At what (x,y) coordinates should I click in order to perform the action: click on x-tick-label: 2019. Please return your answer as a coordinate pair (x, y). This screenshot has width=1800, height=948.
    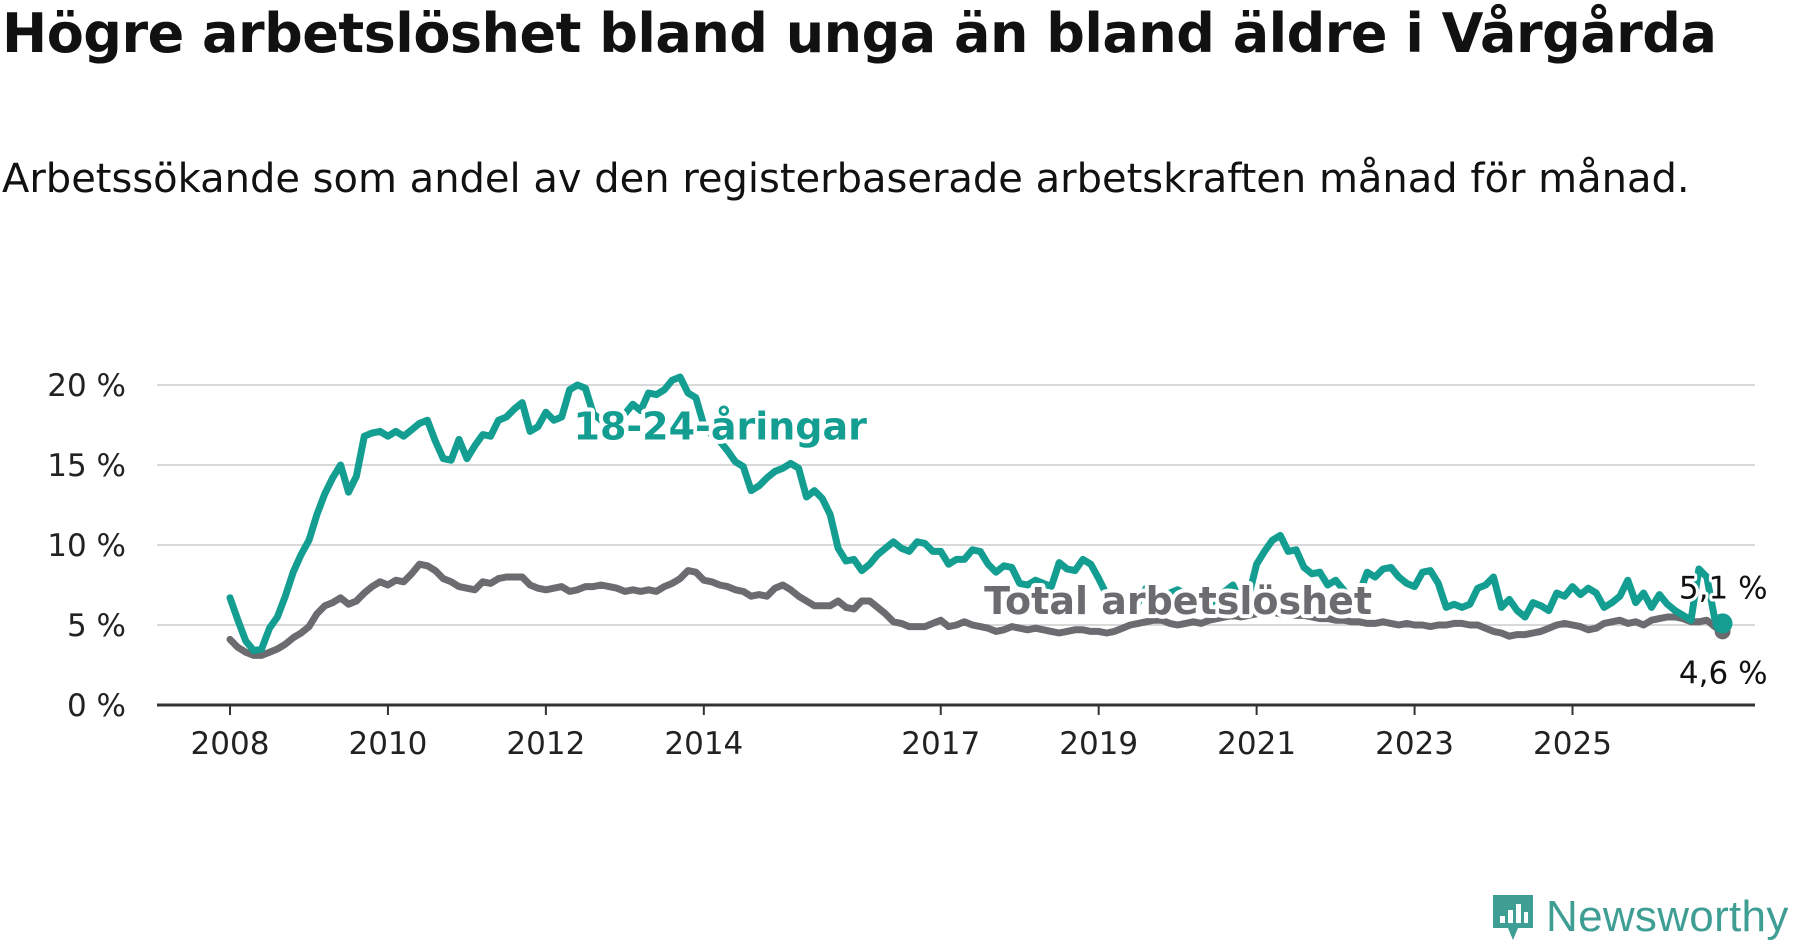
    Looking at the image, I should click on (1098, 744).